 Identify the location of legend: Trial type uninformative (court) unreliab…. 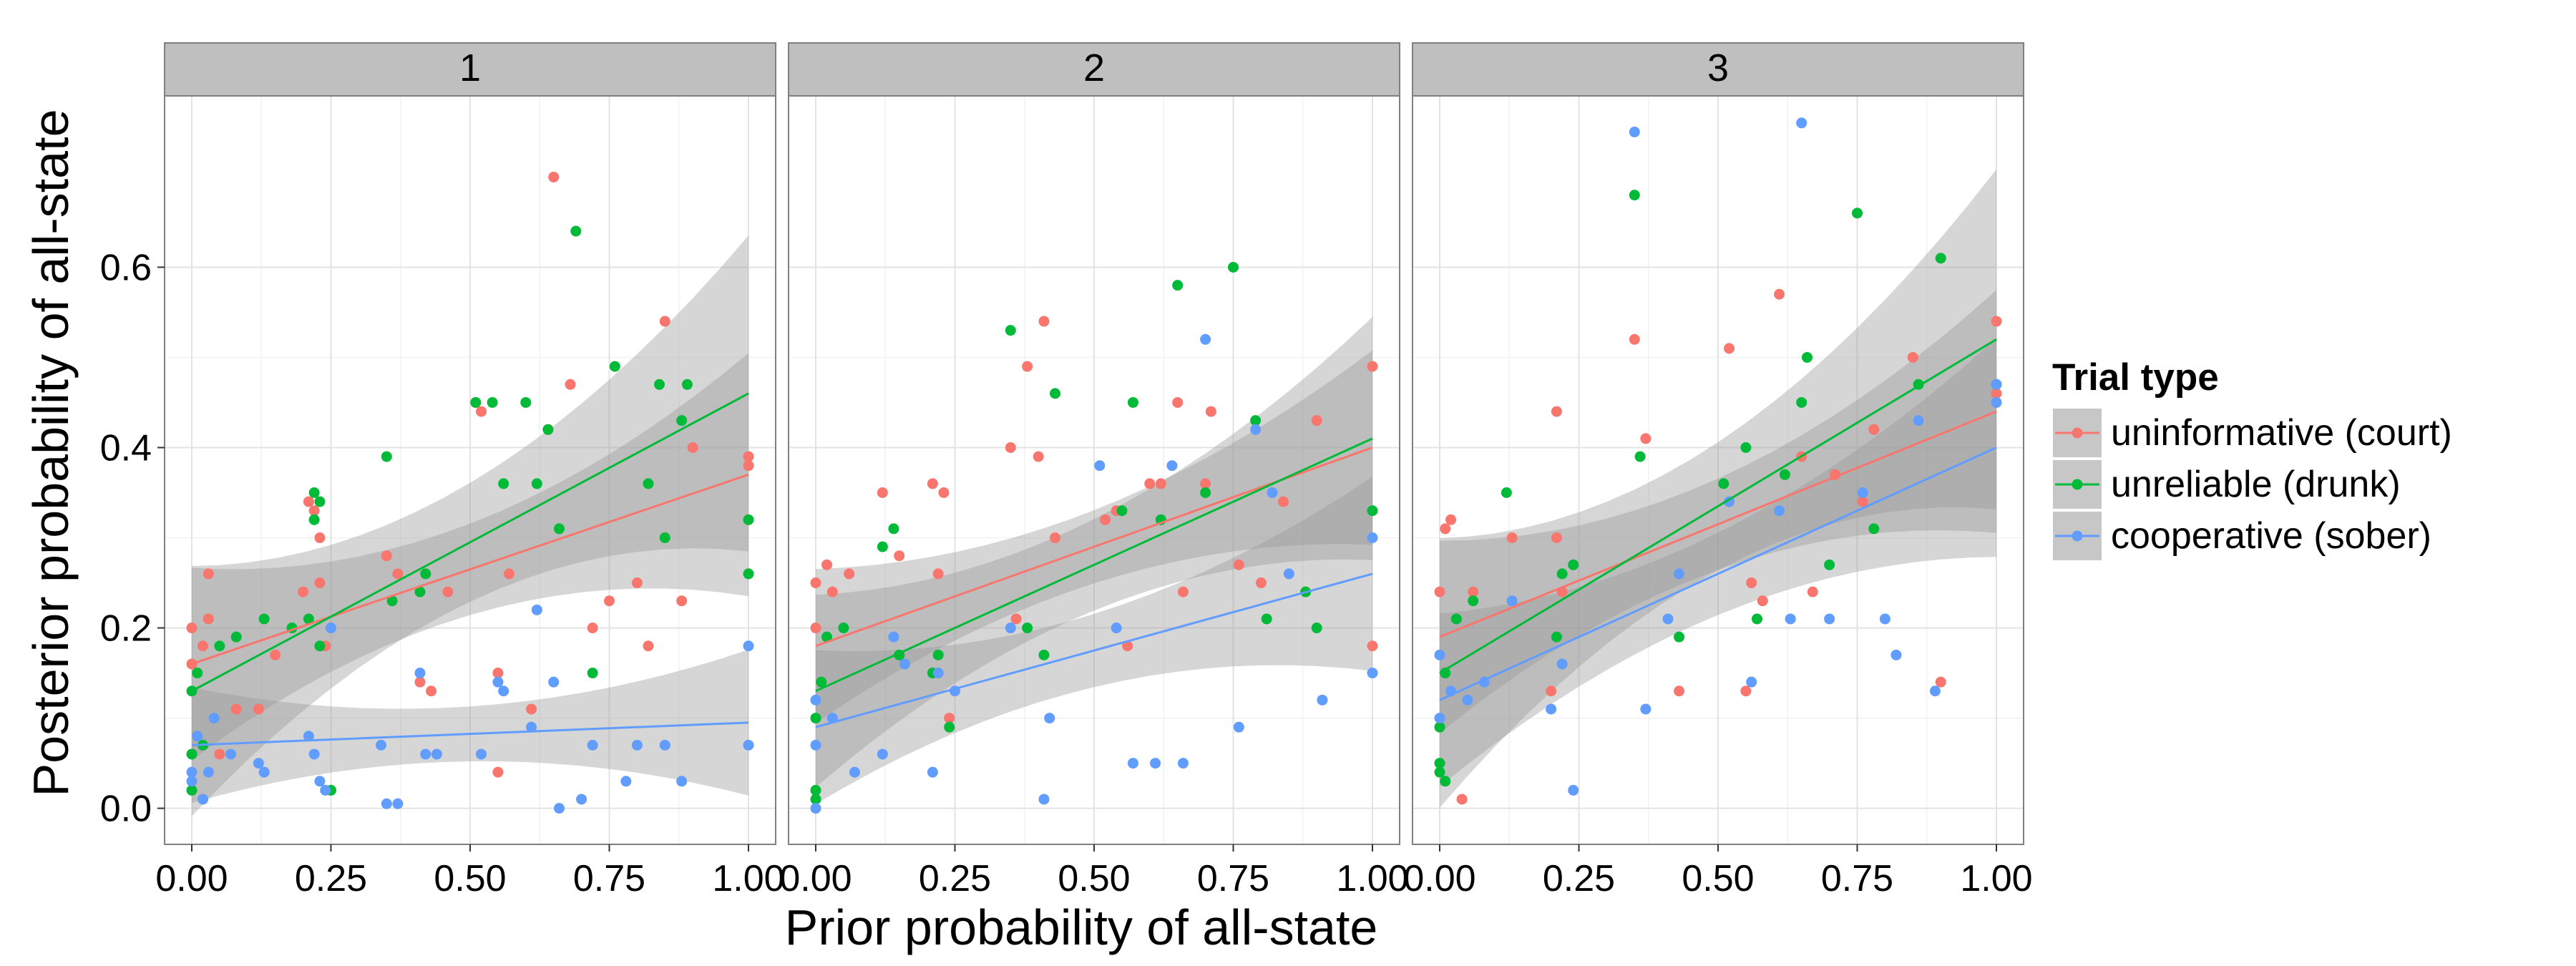
(2251, 459).